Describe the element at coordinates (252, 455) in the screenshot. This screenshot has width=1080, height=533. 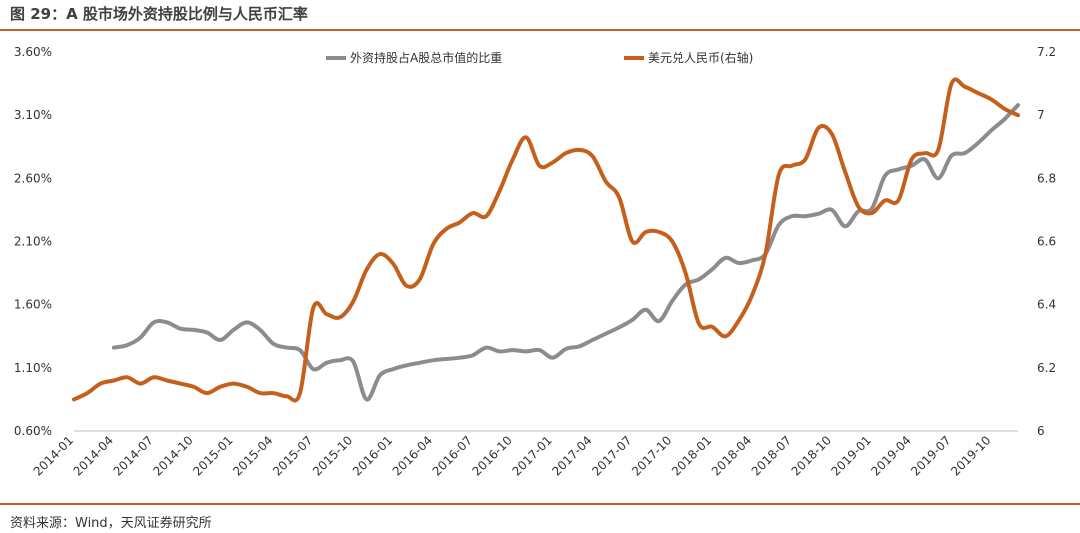
I see `x-tick-label: 2015-04` at that location.